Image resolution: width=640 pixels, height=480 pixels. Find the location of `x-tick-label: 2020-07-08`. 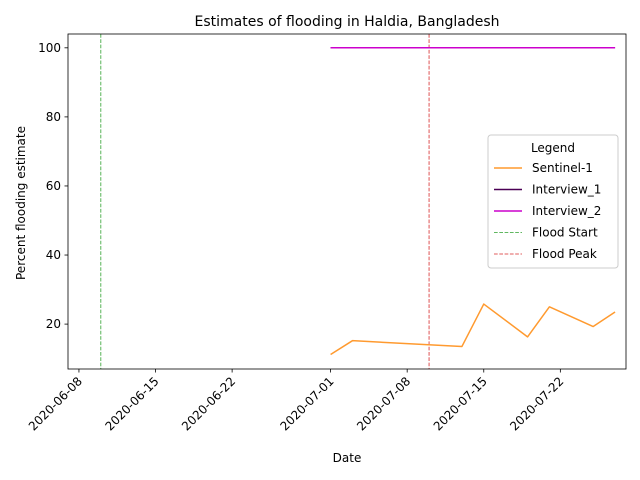

x-tick-label: 2020-07-08 is located at coordinates (383, 403).